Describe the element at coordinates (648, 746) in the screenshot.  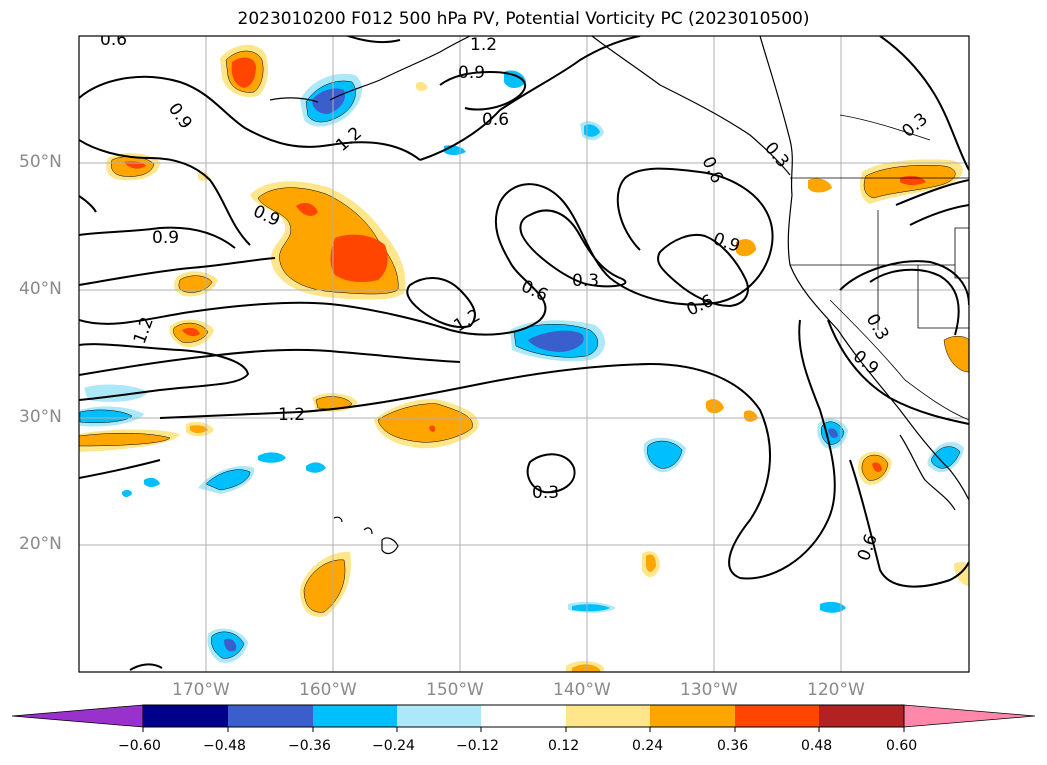
I see `colorbar-tick-label: 0.24` at that location.